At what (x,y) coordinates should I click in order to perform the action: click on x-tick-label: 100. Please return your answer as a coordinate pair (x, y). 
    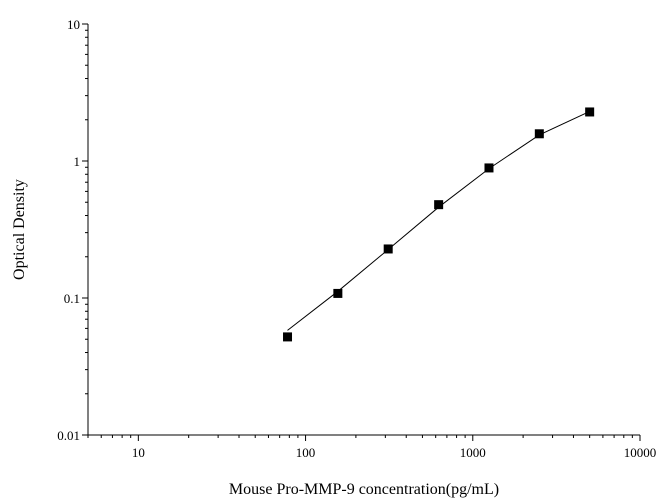
    Looking at the image, I should click on (306, 452).